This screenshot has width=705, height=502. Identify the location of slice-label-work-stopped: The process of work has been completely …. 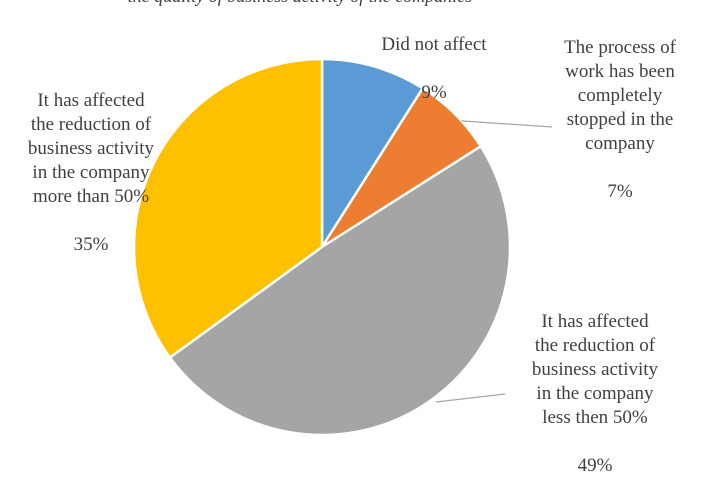
(620, 120).